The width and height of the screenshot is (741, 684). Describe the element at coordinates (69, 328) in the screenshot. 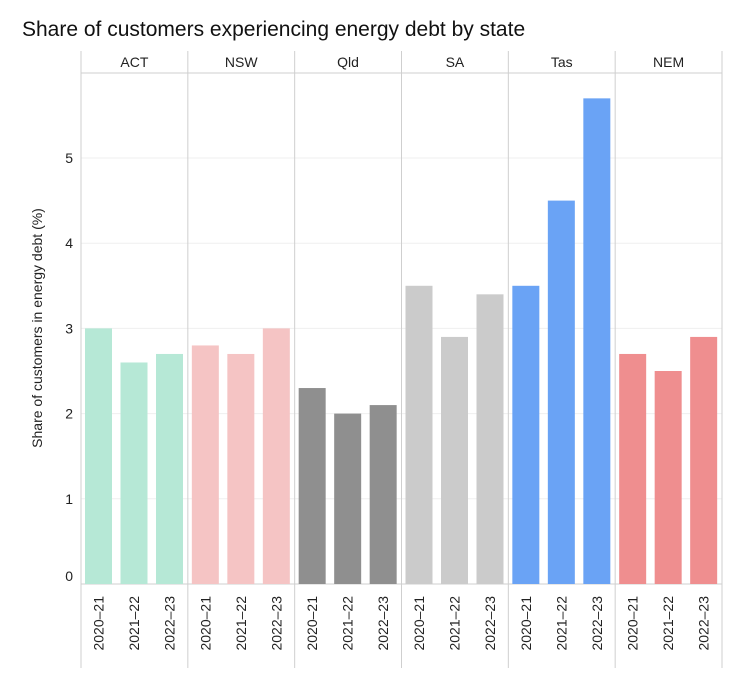

I see `y-tick-label: 3` at that location.